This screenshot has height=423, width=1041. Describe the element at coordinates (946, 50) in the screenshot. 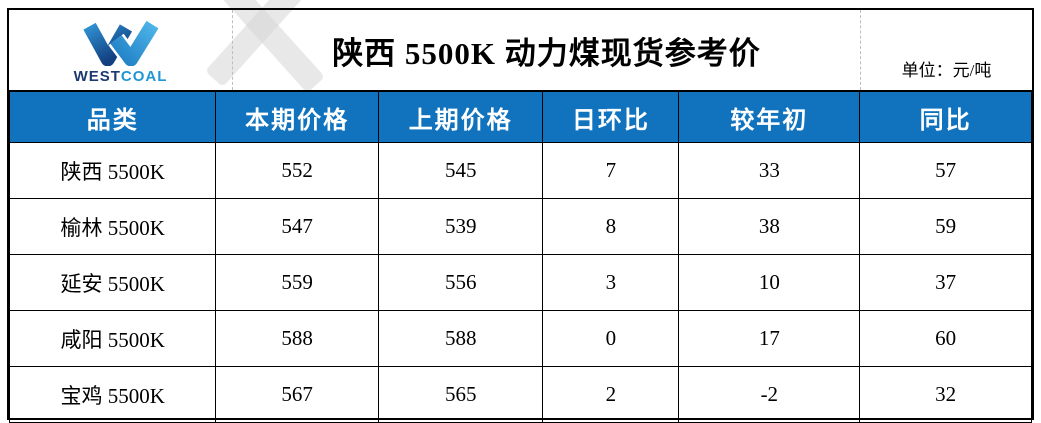

I see `unit-label: 单位：元/吨` at that location.